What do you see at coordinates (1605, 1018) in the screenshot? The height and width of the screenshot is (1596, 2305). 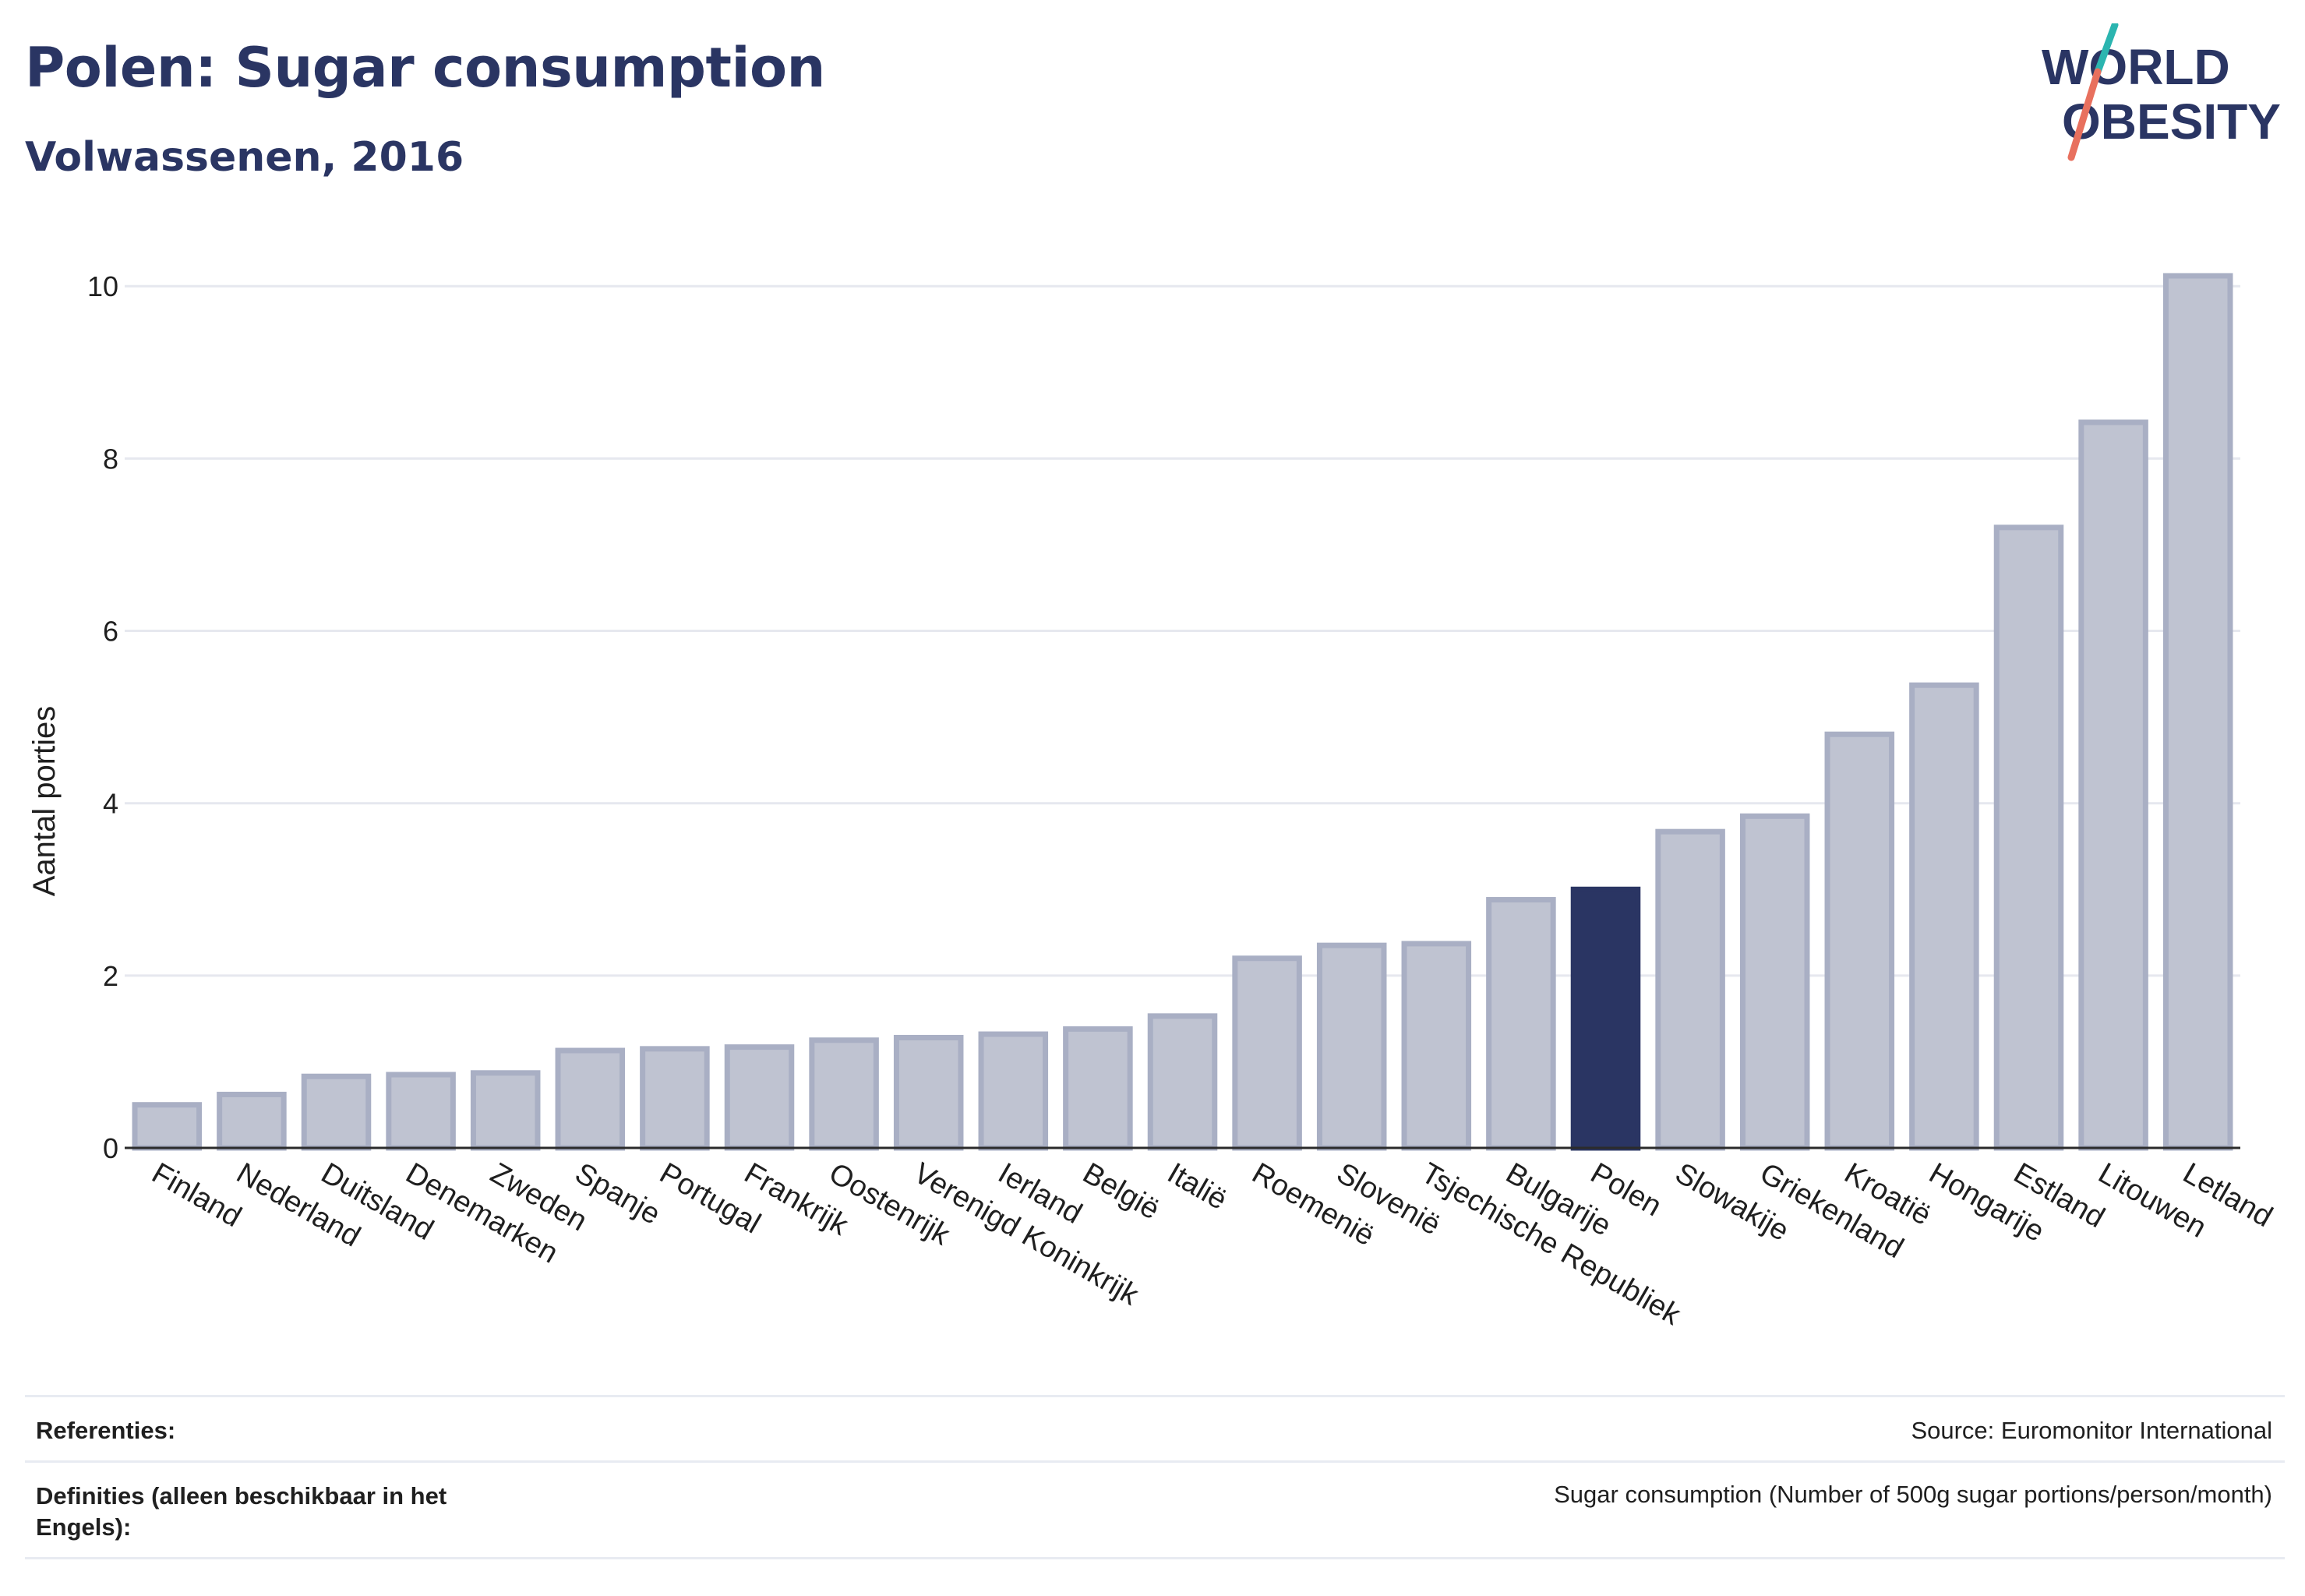 I see `bar-polen` at bounding box center [1605, 1018].